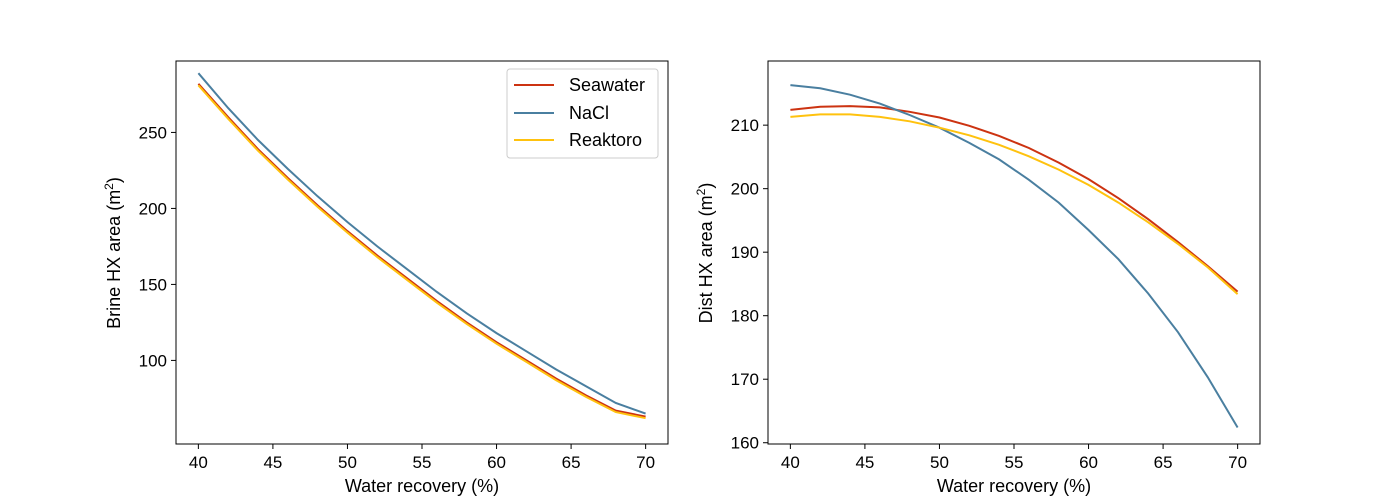 This screenshot has height=500, width=1400. Describe the element at coordinates (496, 462) in the screenshot. I see `left-x-tick-label: 60` at that location.